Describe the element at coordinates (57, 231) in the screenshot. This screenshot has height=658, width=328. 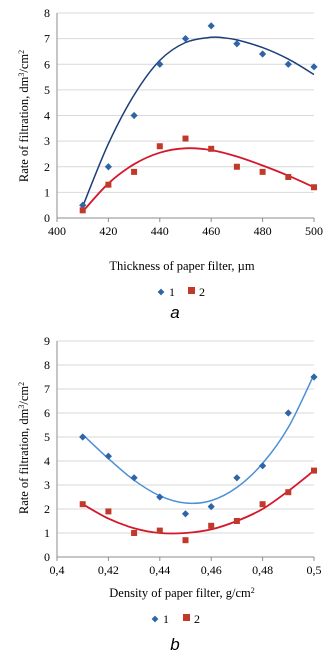
I see `x-tick-label-a: 400` at that location.